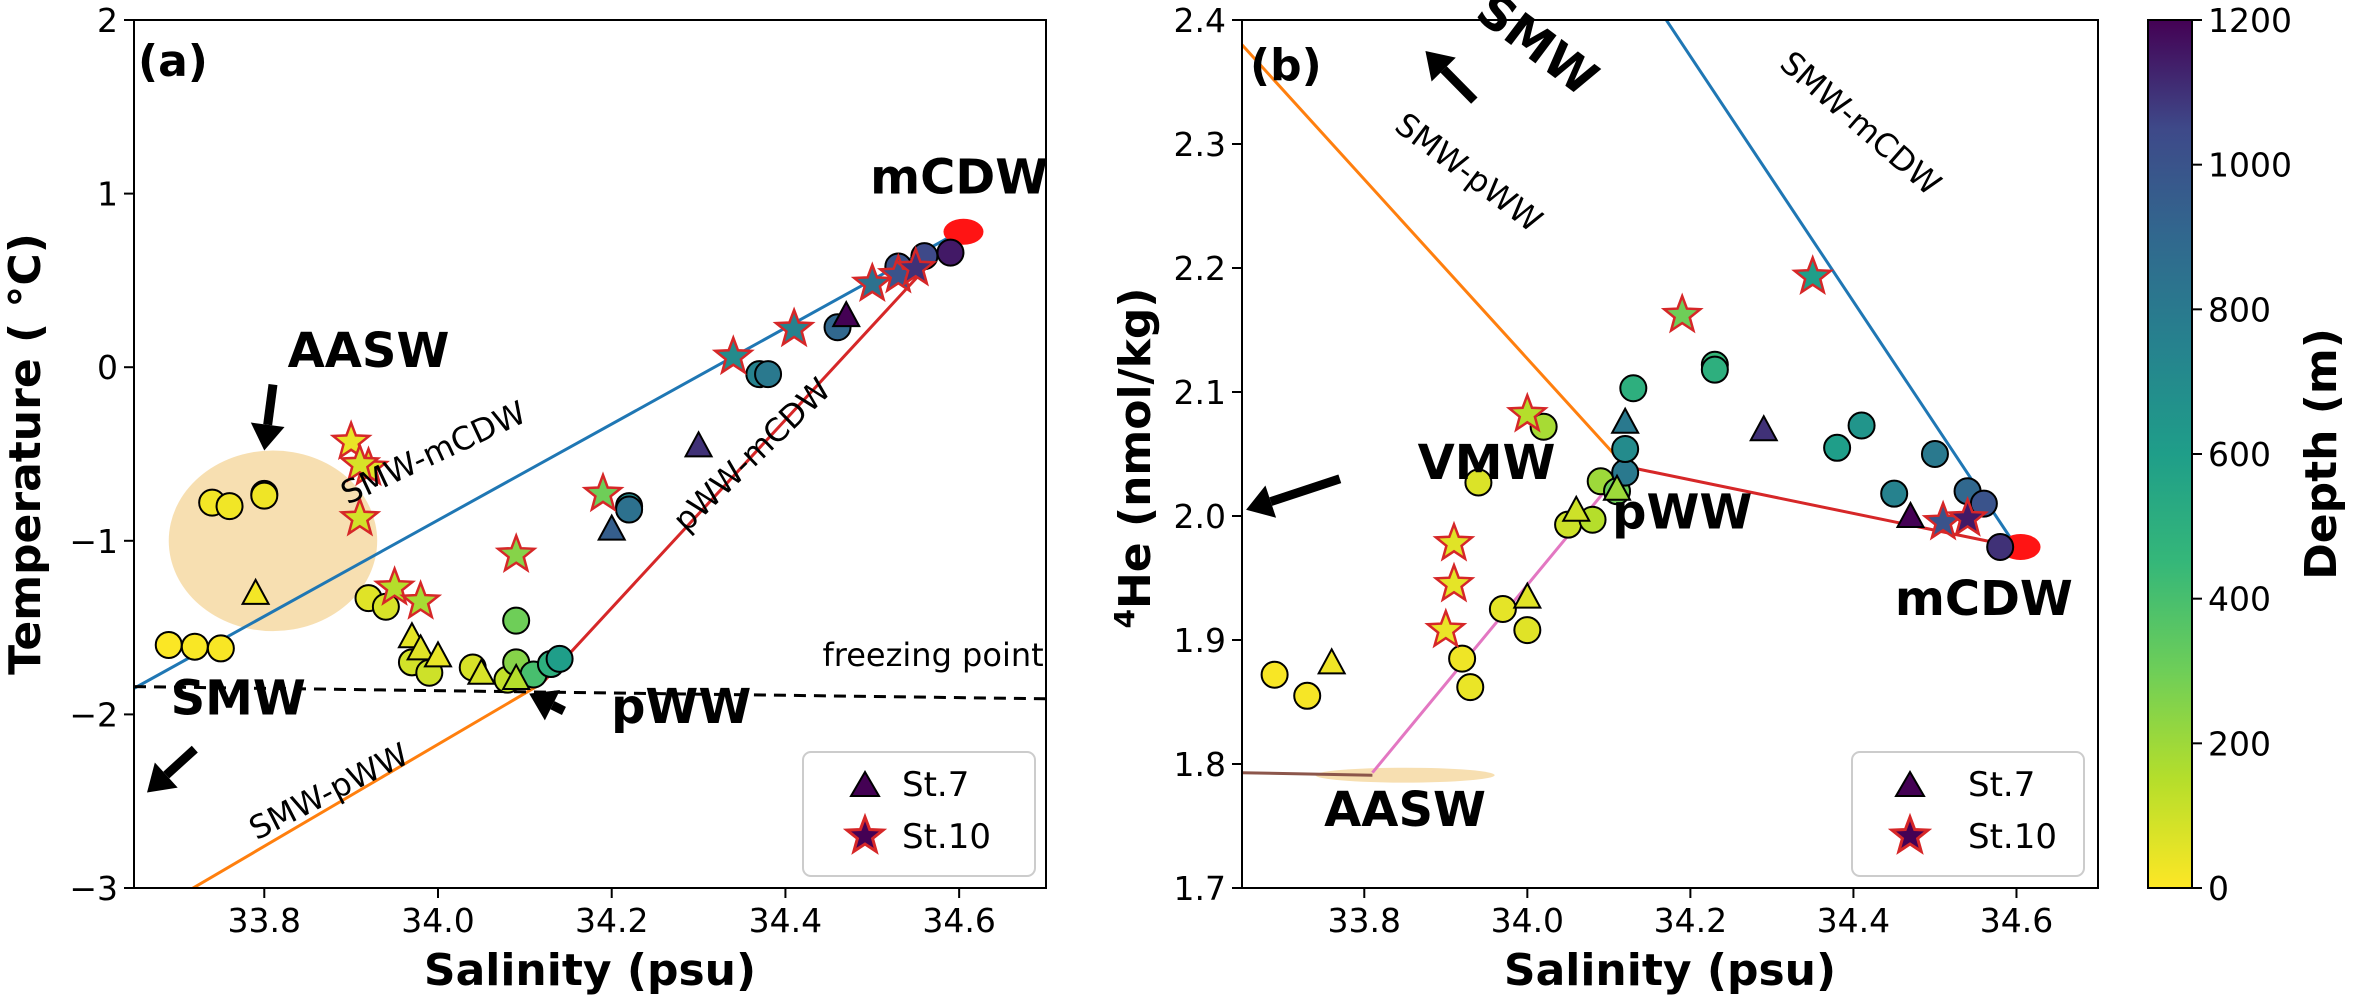 The image size is (2362, 1002). I want to click on colorbar-label: Depth (m), so click(2321, 454).